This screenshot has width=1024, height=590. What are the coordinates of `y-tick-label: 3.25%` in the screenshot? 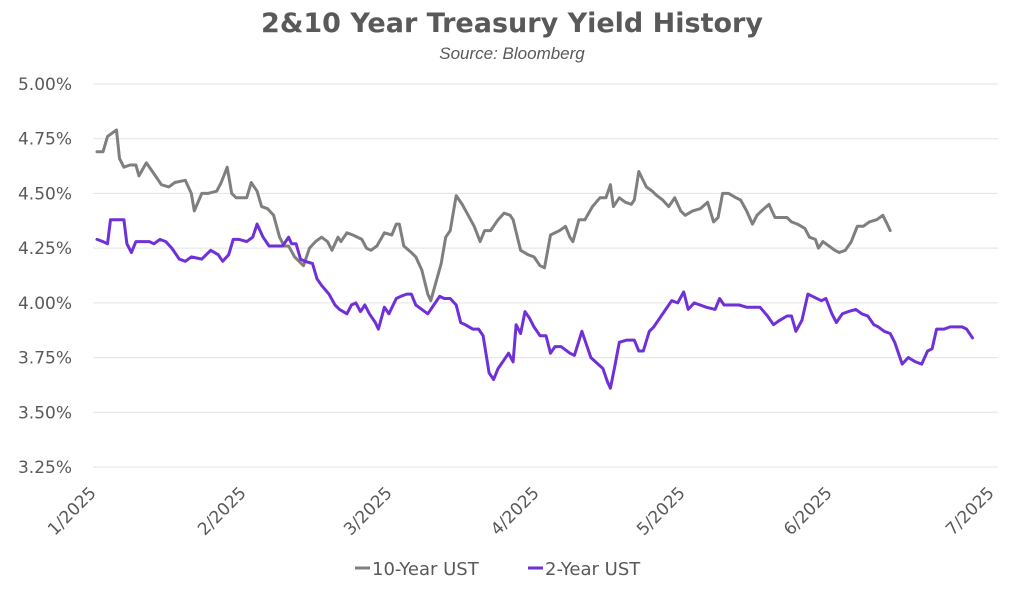 It's located at (45, 468).